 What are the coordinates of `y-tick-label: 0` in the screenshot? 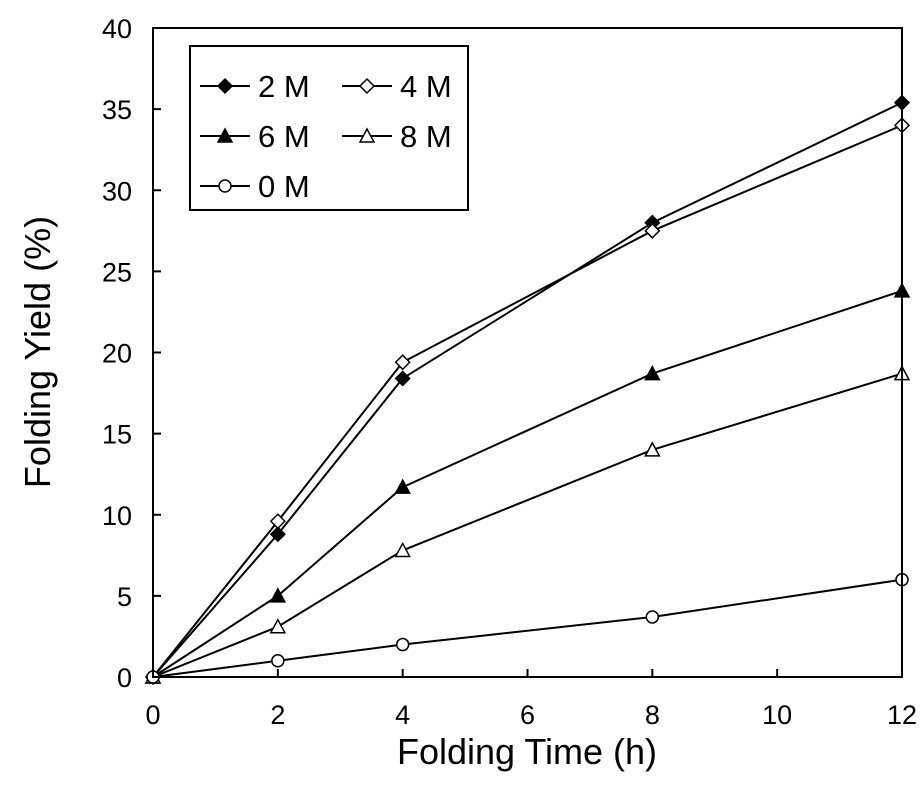 It's located at (124, 678).